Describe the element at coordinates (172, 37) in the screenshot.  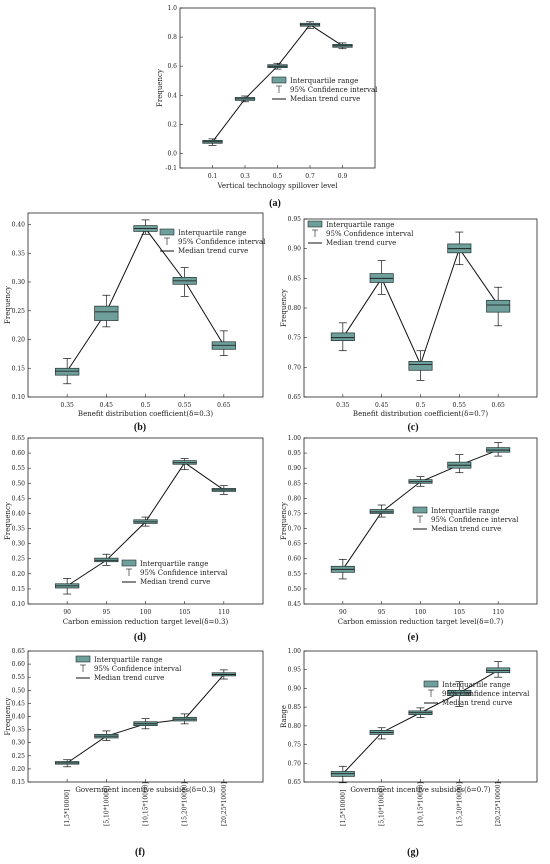
I see `y-tick-label: 0.8` at that location.